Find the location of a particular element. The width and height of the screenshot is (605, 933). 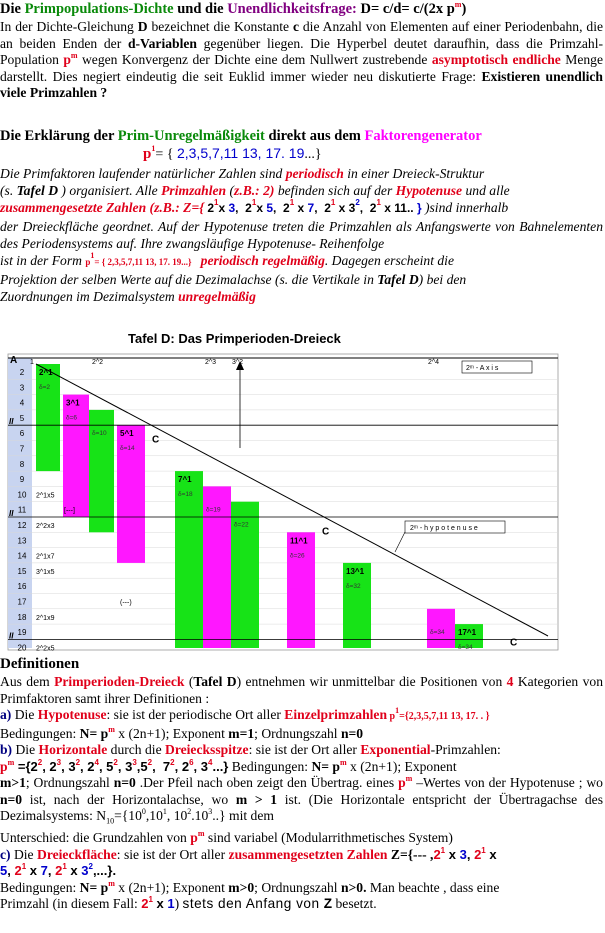

s2-composite: zusammengesetzte Zahlen is located at coordinates (73, 208).